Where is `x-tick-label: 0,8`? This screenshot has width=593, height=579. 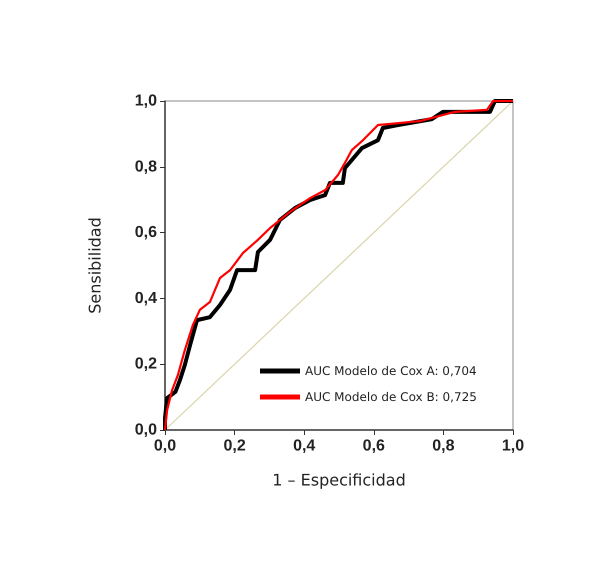
x-tick-label: 0,8 is located at coordinates (443, 446).